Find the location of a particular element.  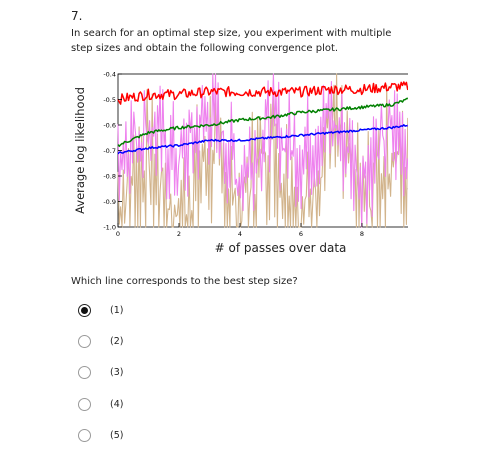

x-tick-label: 4 is located at coordinates (240, 234).